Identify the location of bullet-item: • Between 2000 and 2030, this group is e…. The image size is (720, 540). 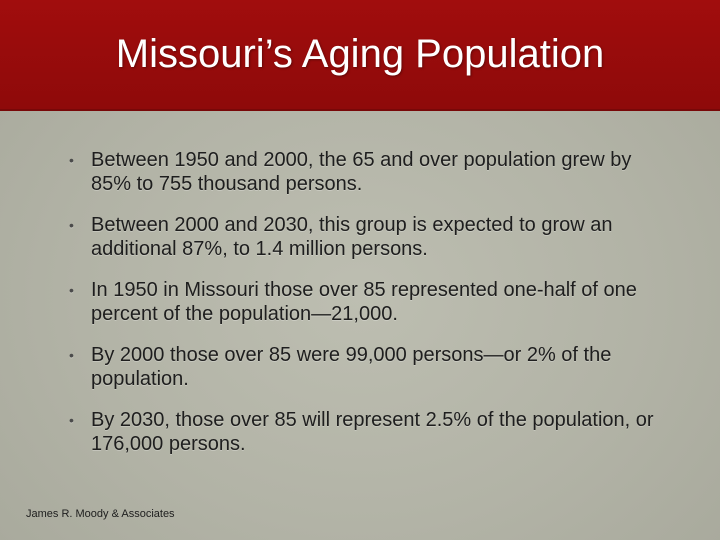
(366, 237).